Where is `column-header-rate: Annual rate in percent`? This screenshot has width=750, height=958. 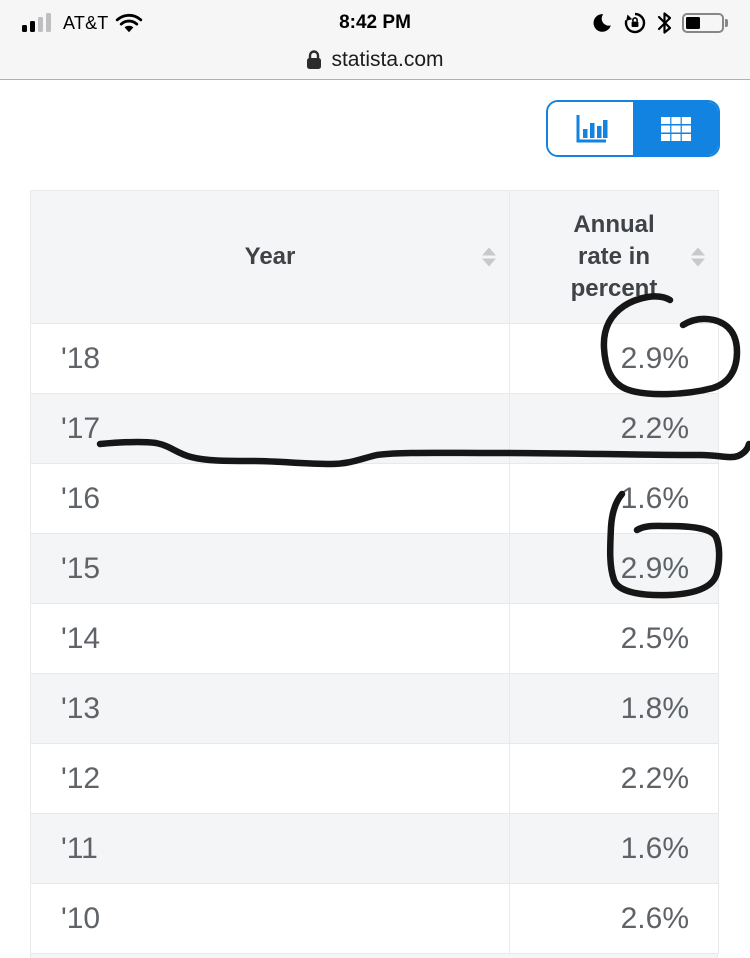 column-header-rate: Annual rate in percent is located at coordinates (614, 257).